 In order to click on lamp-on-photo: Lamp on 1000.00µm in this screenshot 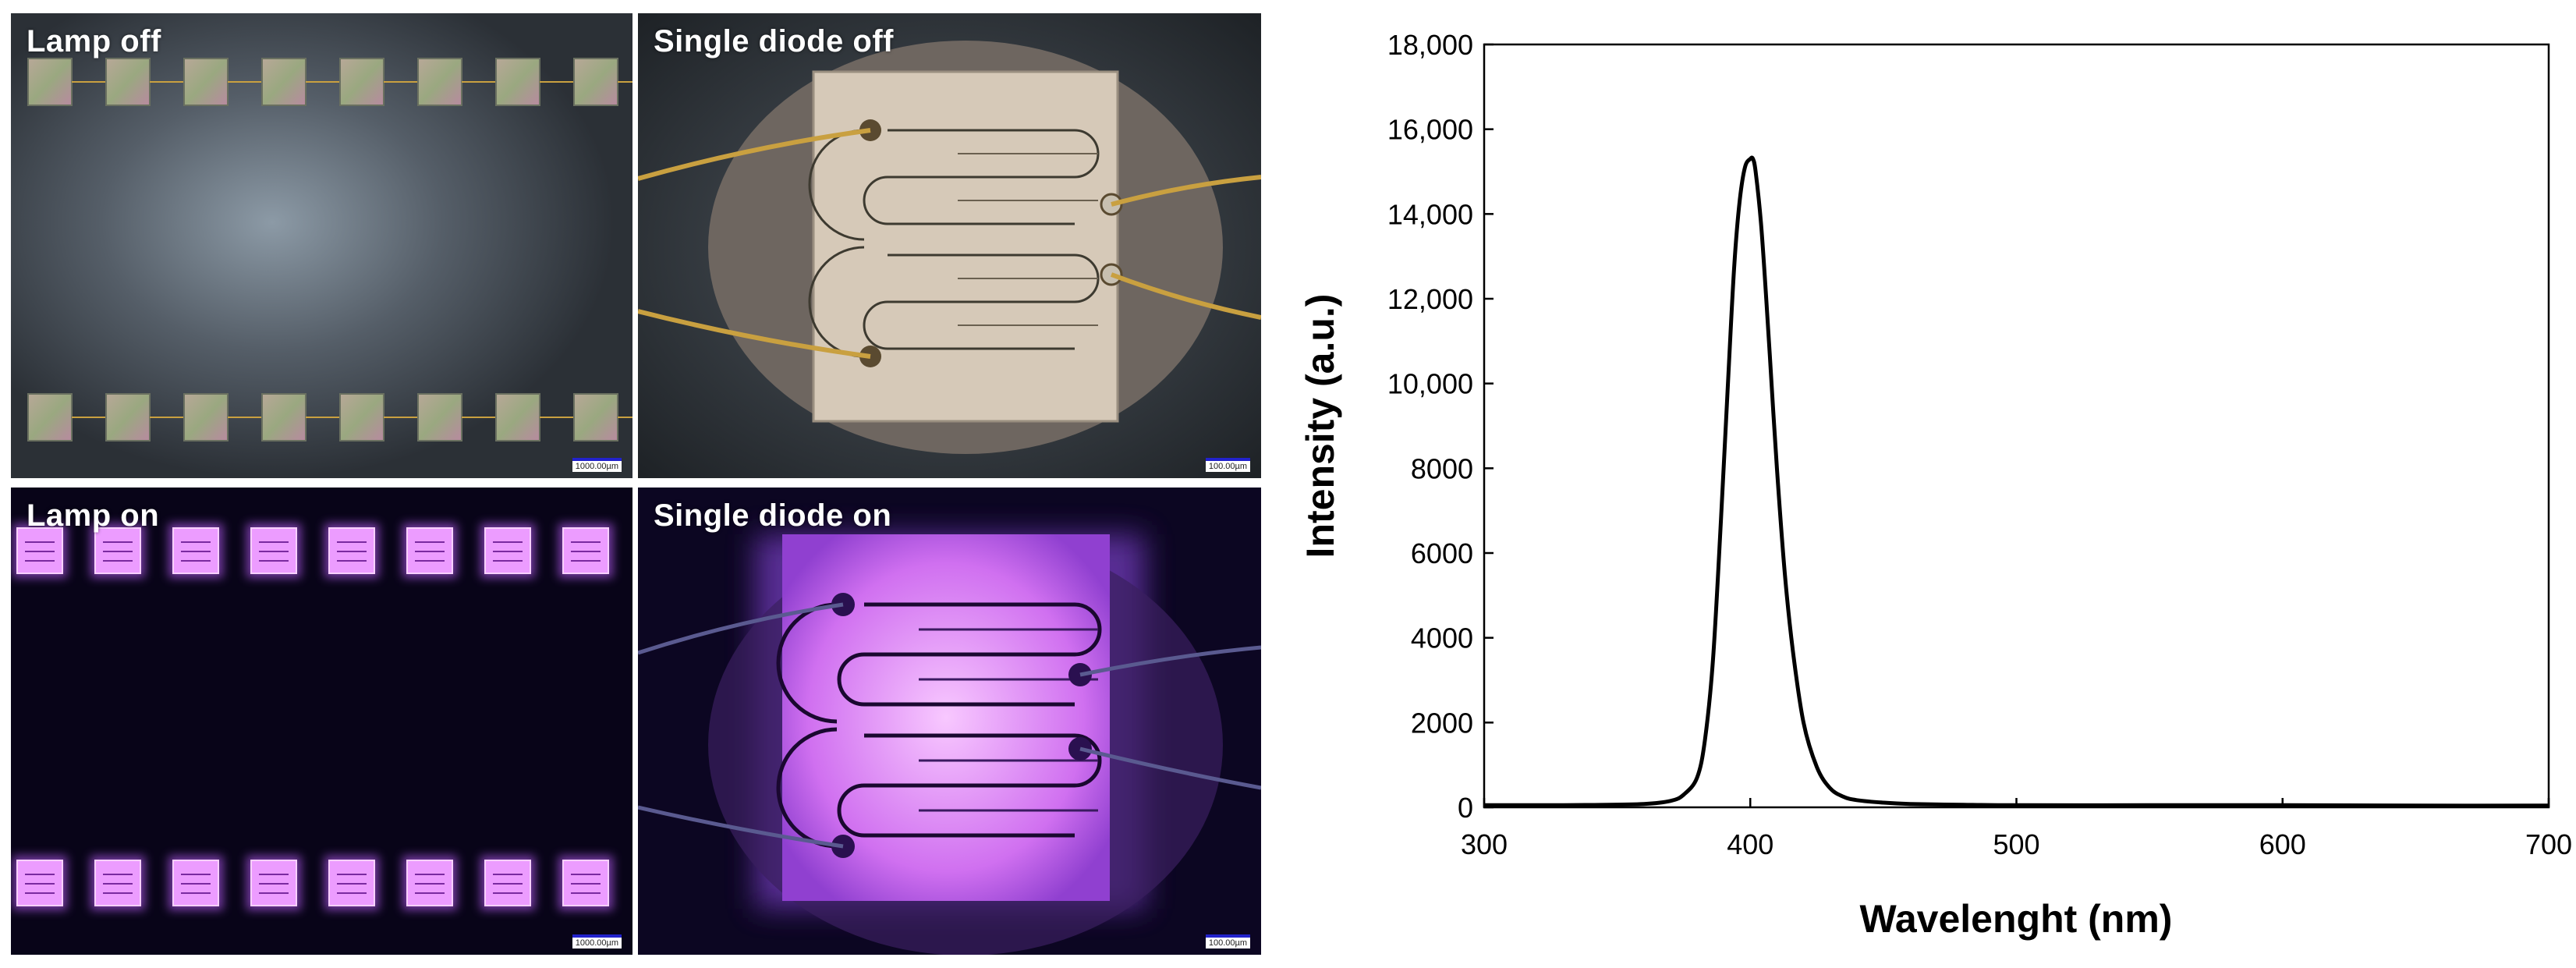, I will do `click(321, 721)`.